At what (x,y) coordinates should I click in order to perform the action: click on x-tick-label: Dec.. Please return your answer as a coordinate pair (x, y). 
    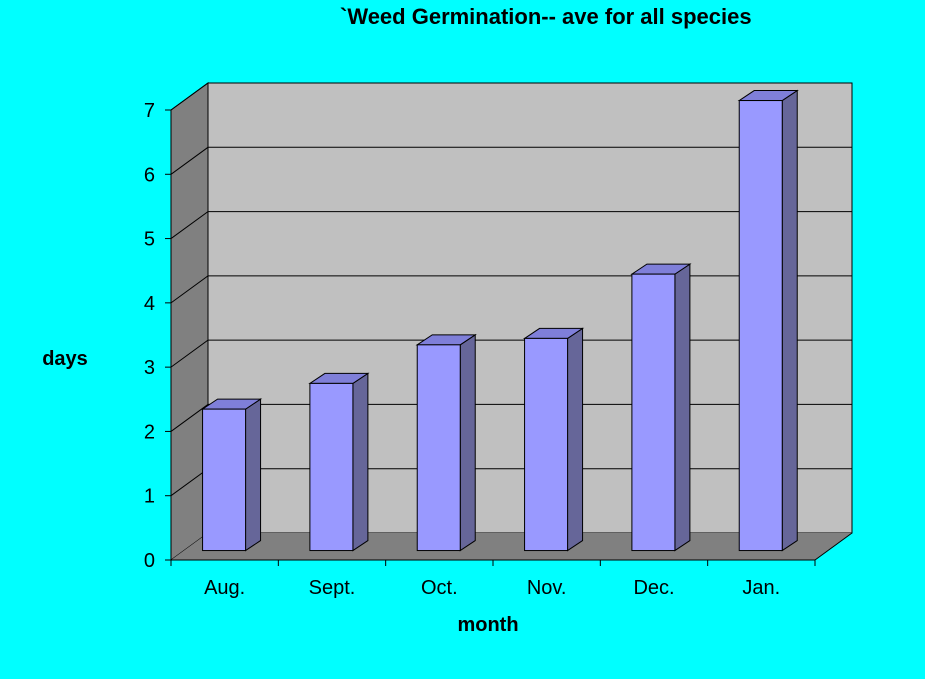
    Looking at the image, I should click on (653, 588).